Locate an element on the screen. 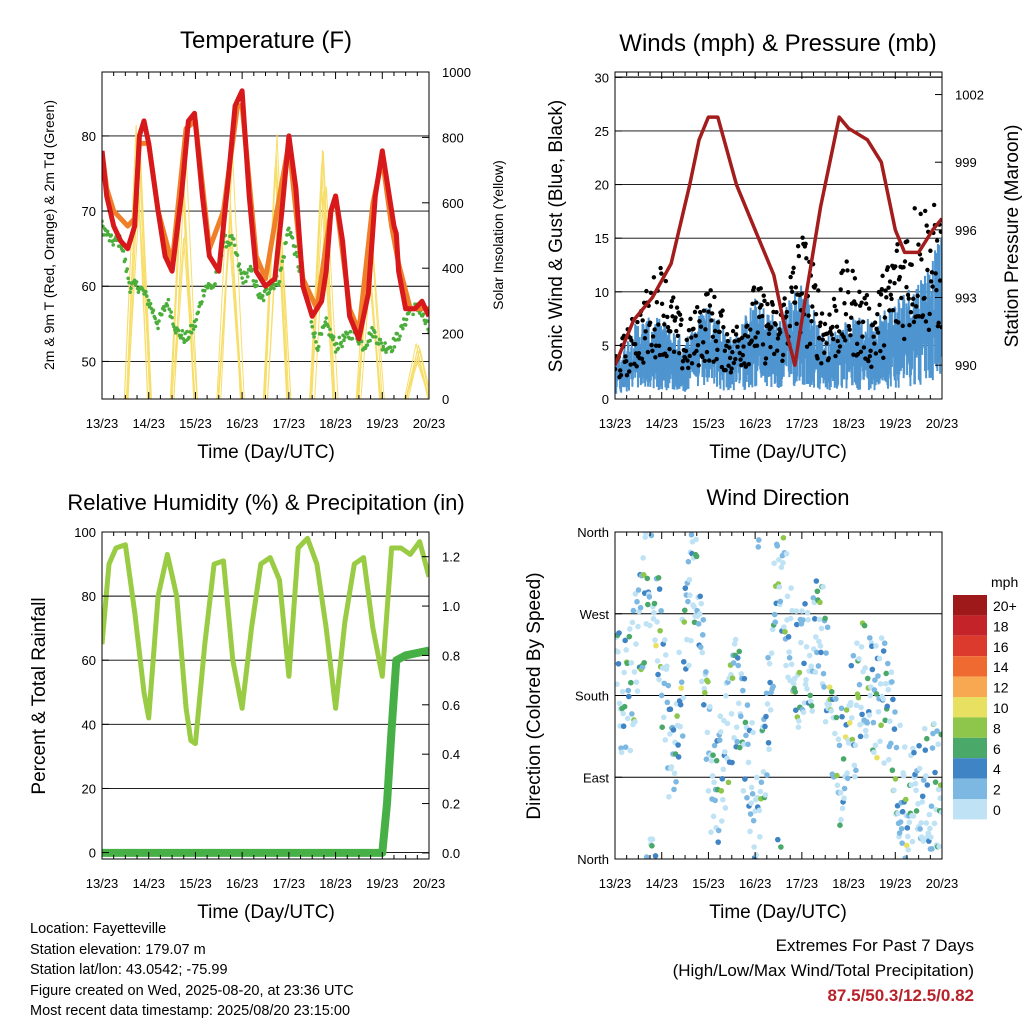 The image size is (1024, 1024). y2-tick-label: 0 is located at coordinates (445, 399).